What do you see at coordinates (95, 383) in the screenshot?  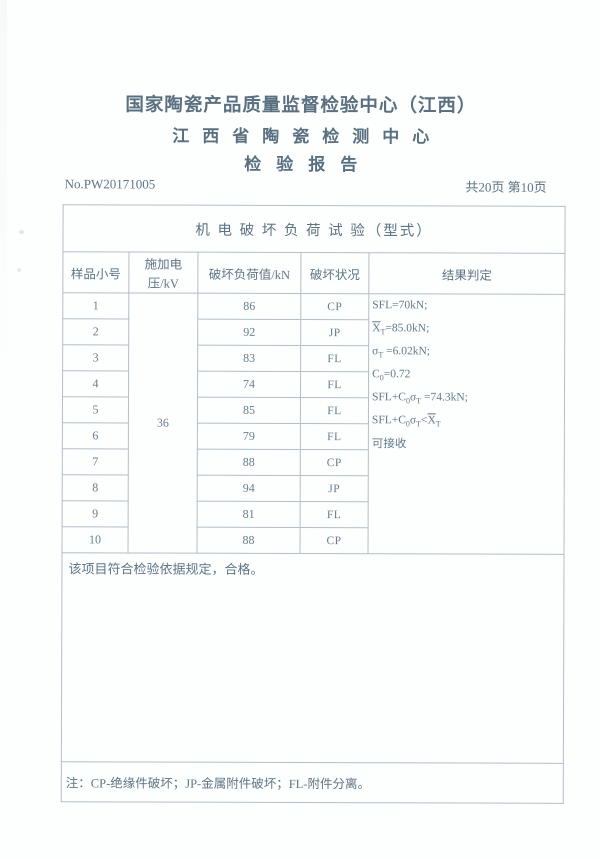 I see `cell-sample-no: 4` at bounding box center [95, 383].